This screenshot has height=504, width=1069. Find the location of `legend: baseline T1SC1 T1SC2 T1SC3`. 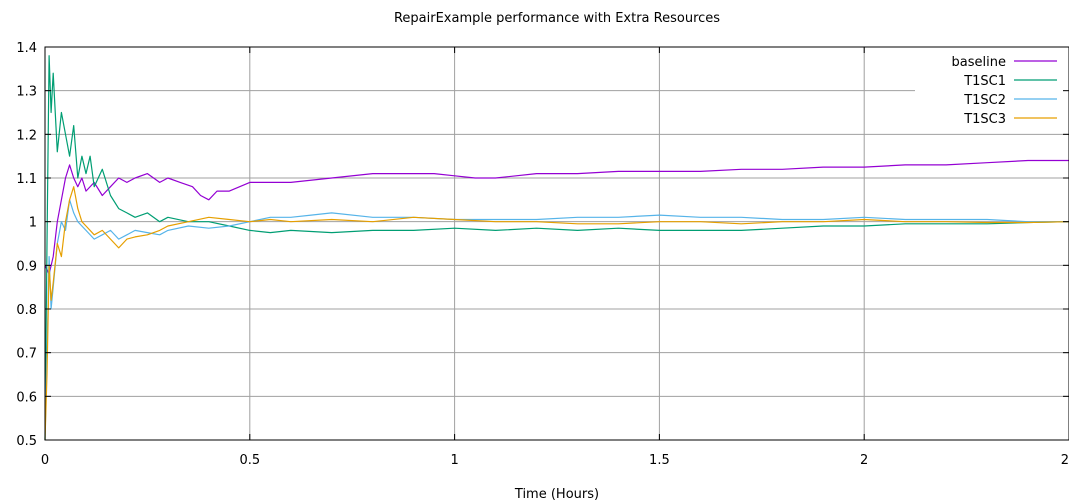

legend: baseline T1SC1 T1SC2 T1SC3 is located at coordinates (1004, 91).